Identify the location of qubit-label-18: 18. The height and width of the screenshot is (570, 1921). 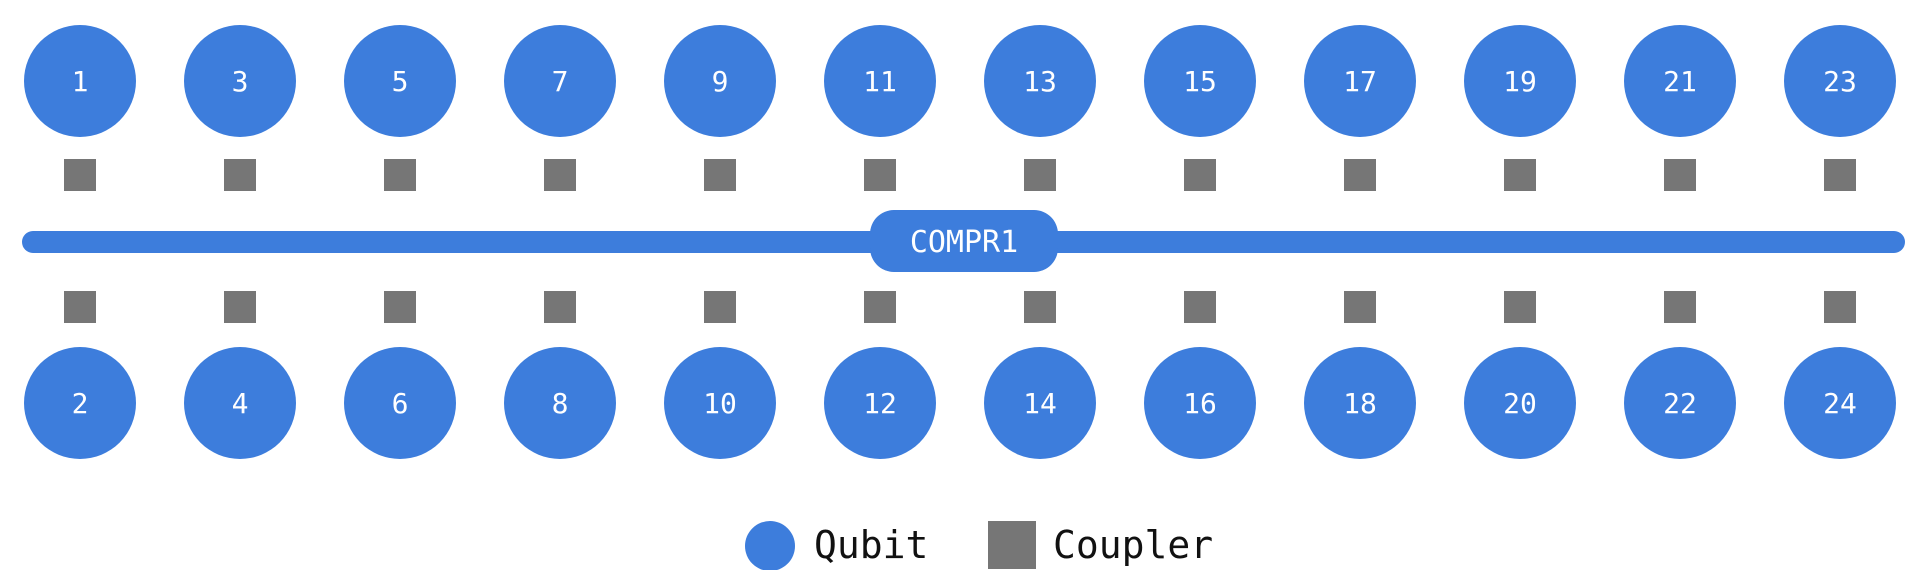
(1360, 403).